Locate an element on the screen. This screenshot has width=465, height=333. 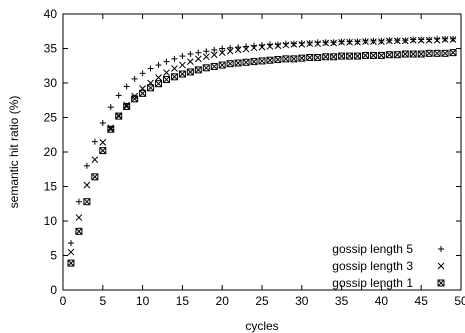
y-tick-label: 35 is located at coordinates (51, 49).